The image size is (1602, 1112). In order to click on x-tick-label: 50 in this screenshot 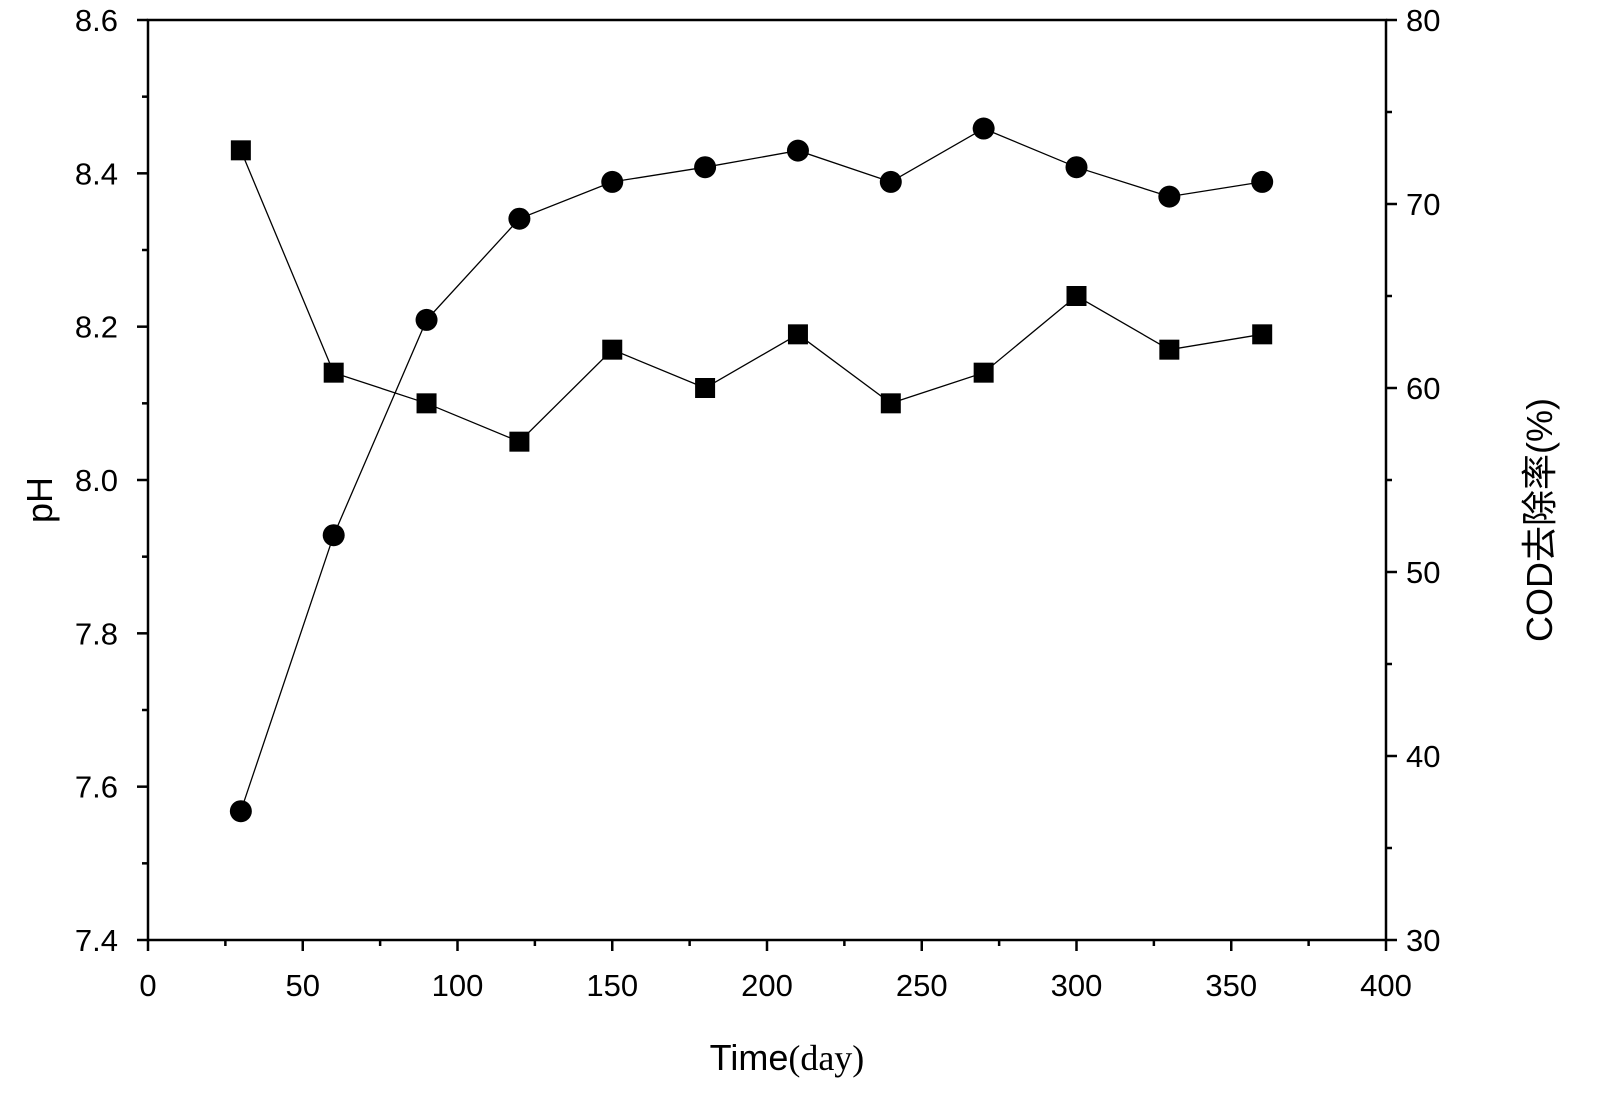, I will do `click(303, 985)`.